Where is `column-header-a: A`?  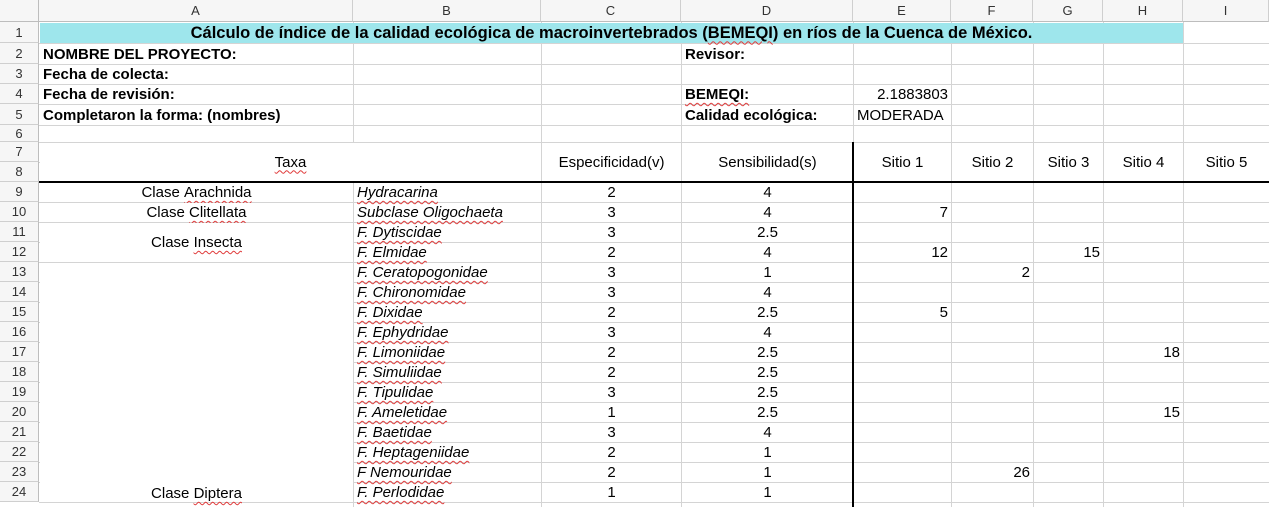
column-header-a: A is located at coordinates (196, 11).